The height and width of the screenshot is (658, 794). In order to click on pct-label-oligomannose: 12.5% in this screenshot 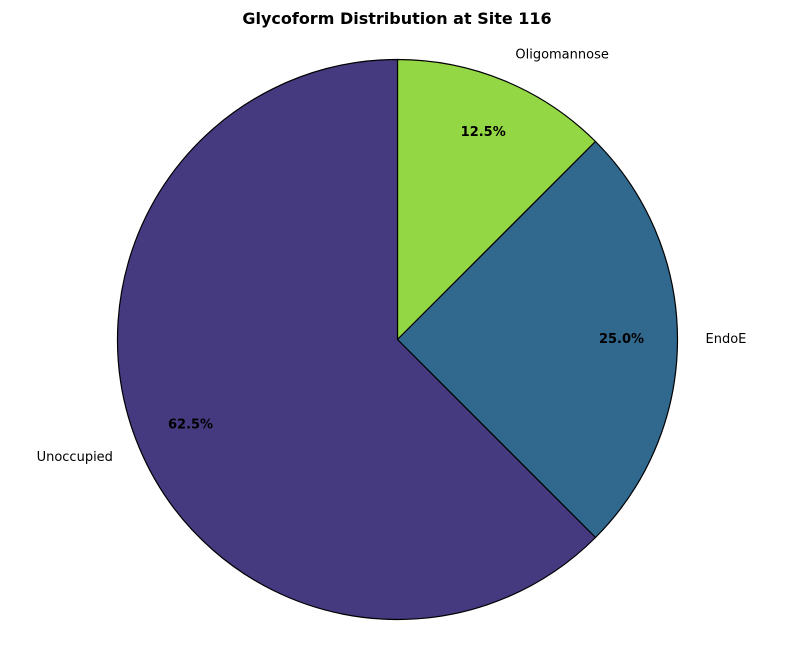, I will do `click(483, 132)`.